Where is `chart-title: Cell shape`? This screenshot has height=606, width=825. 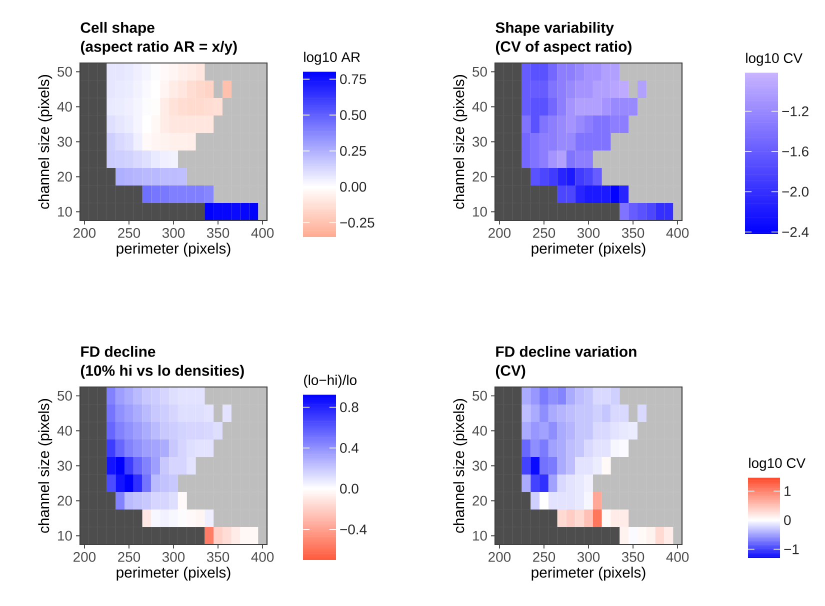 chart-title: Cell shape is located at coordinates (117, 29).